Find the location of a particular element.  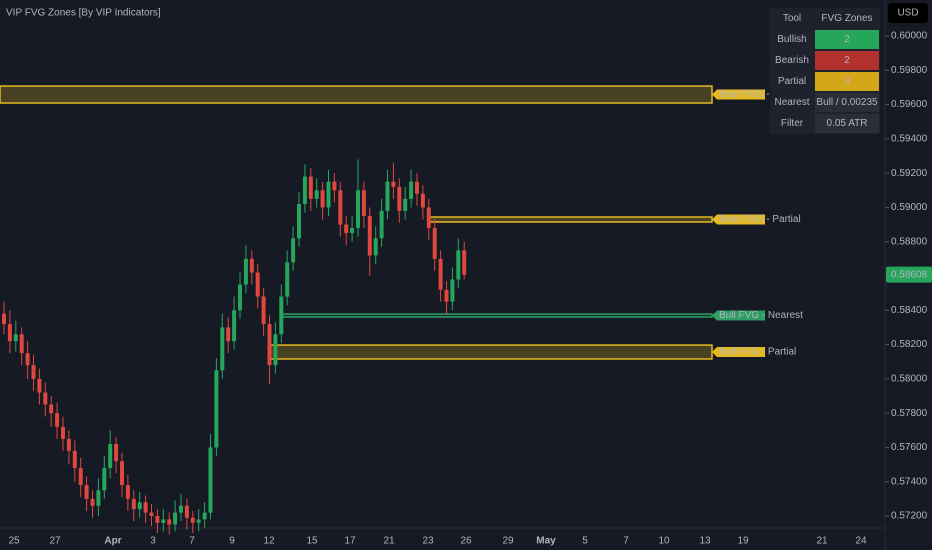

table-label: Filter is located at coordinates (792, 123).